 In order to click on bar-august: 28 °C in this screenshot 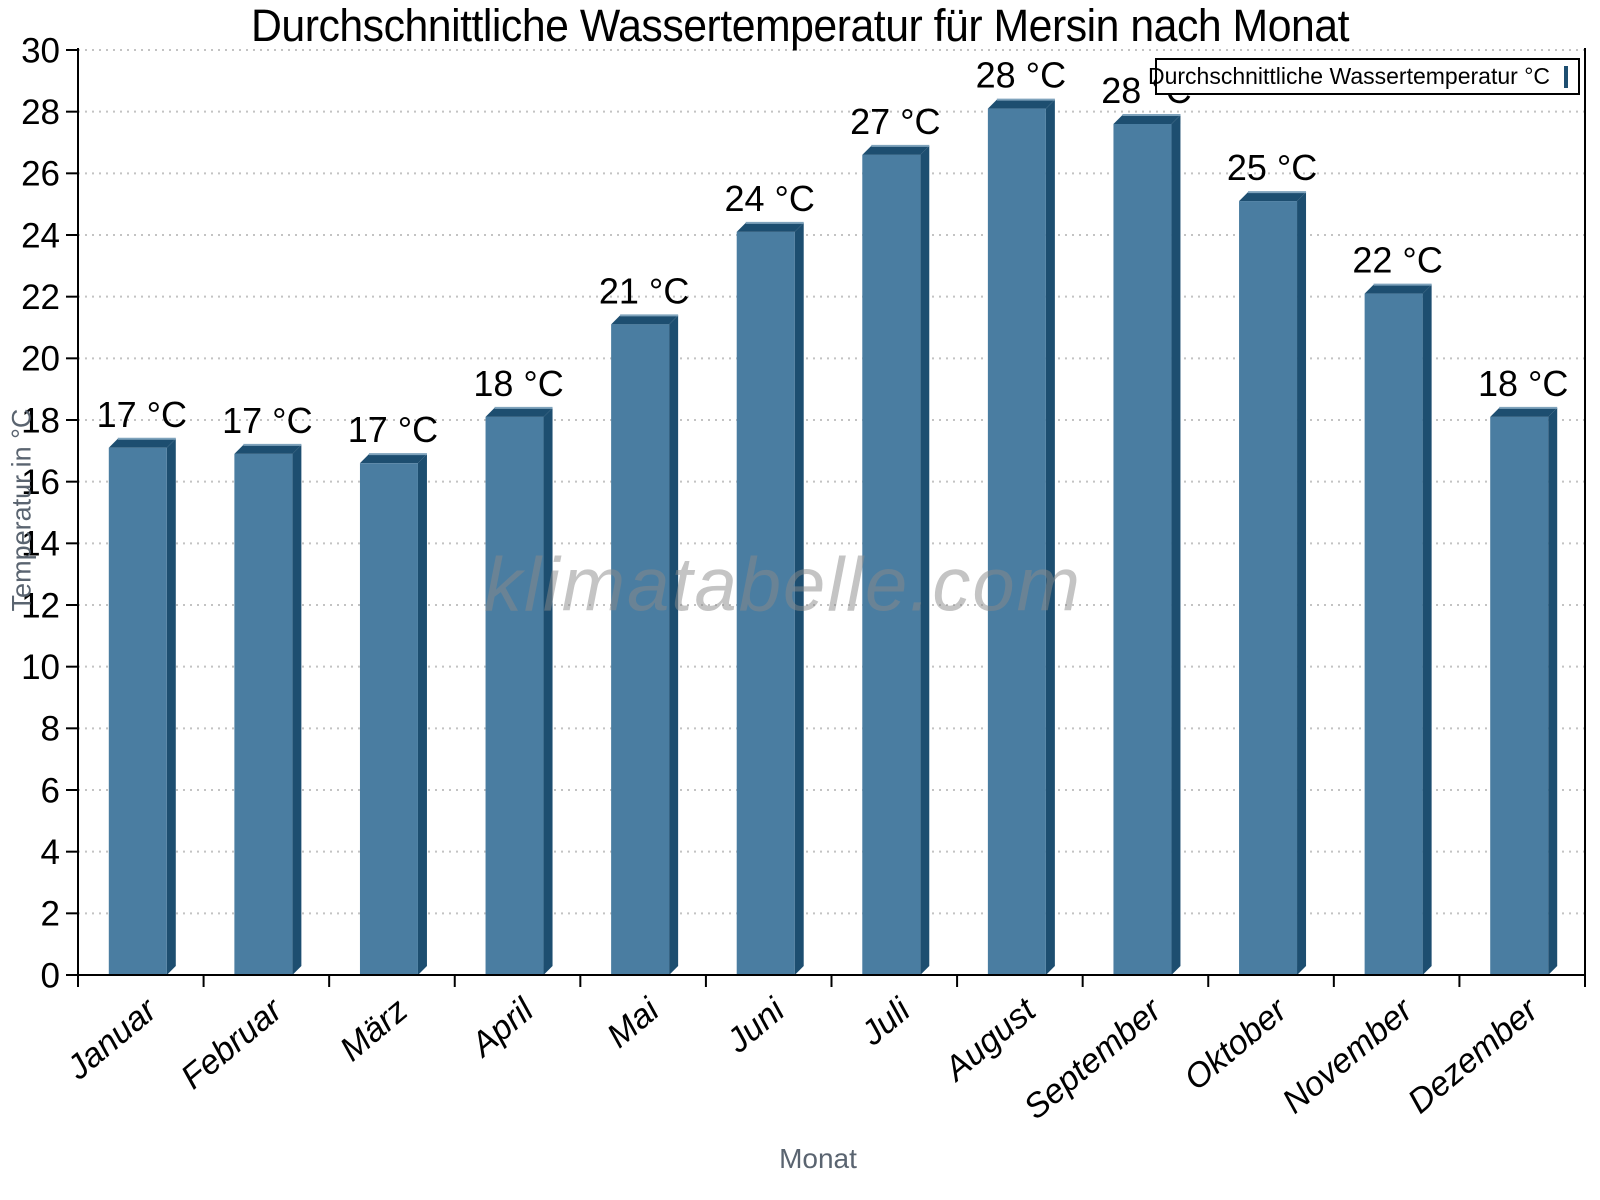, I will do `click(1021, 515)`.